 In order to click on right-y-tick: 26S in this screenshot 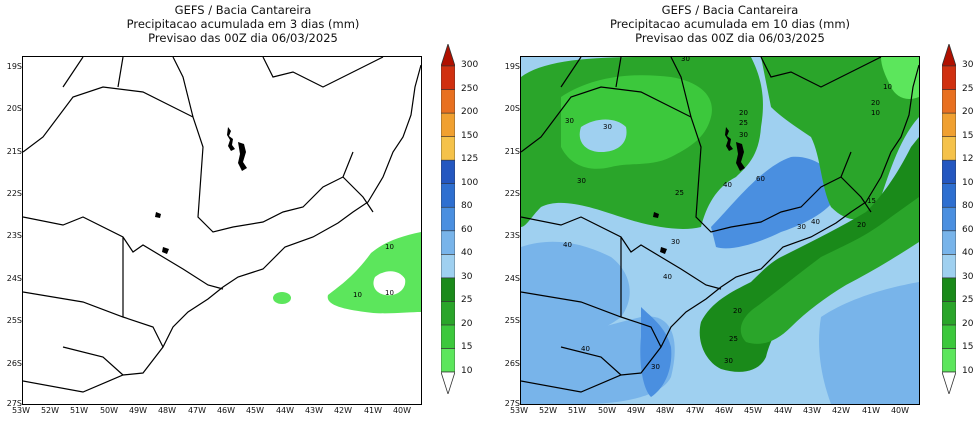, I will do `click(512, 363)`.